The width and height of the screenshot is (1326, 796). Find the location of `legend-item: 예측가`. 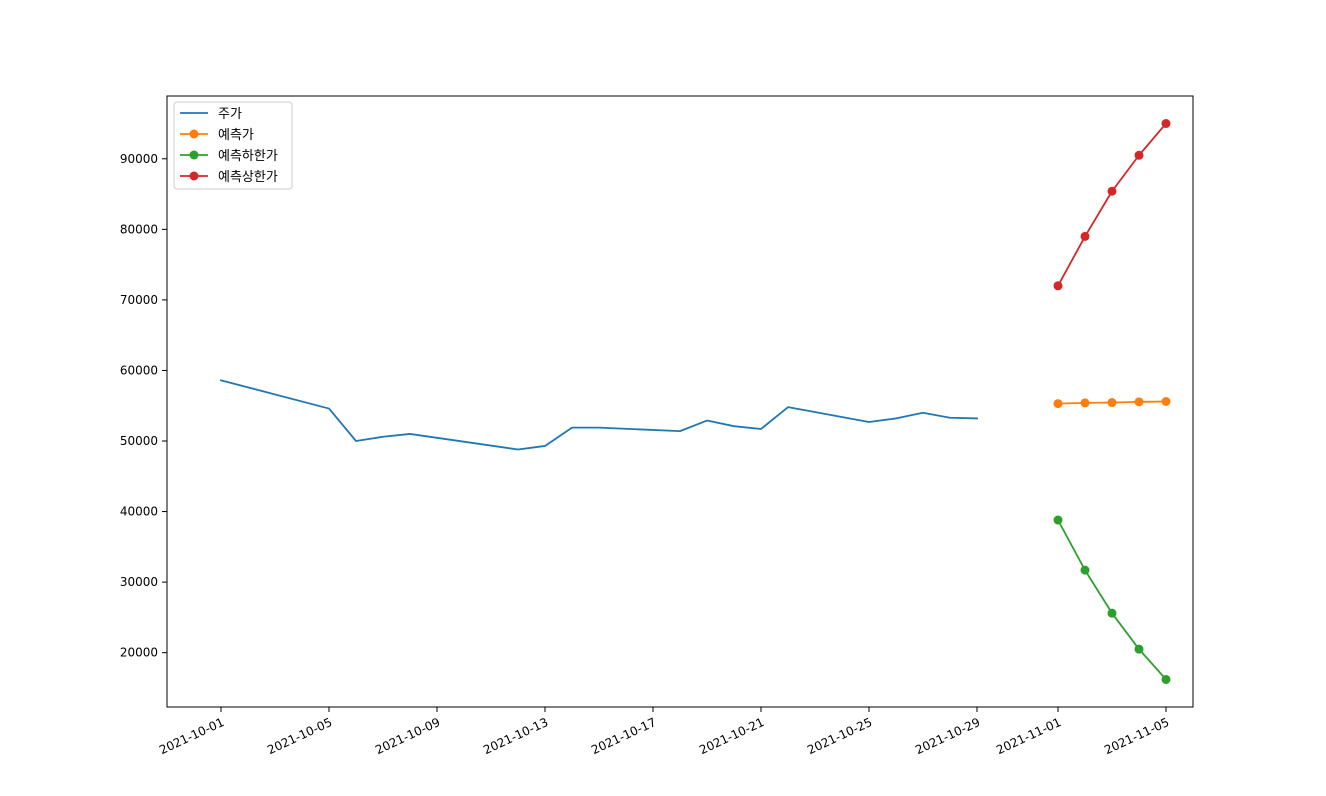

legend-item: 예측가 is located at coordinates (217, 135).